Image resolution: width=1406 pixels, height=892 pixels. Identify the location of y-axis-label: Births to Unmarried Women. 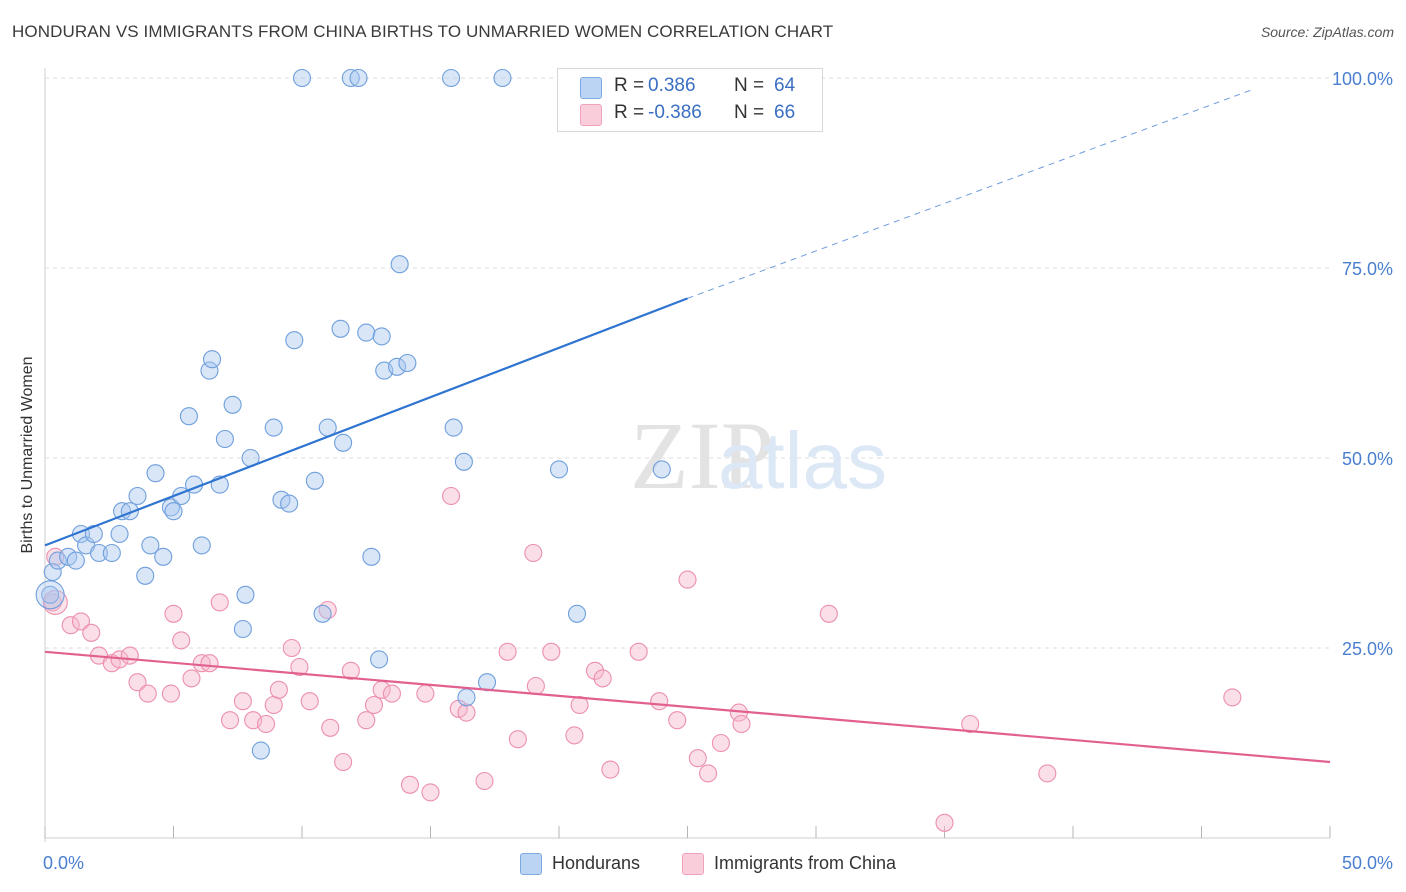
(27, 455).